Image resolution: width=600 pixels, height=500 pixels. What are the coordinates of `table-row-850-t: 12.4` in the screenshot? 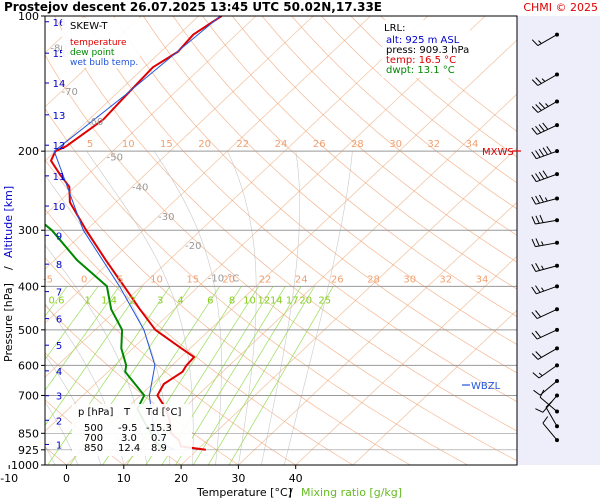 It's located at (129, 448).